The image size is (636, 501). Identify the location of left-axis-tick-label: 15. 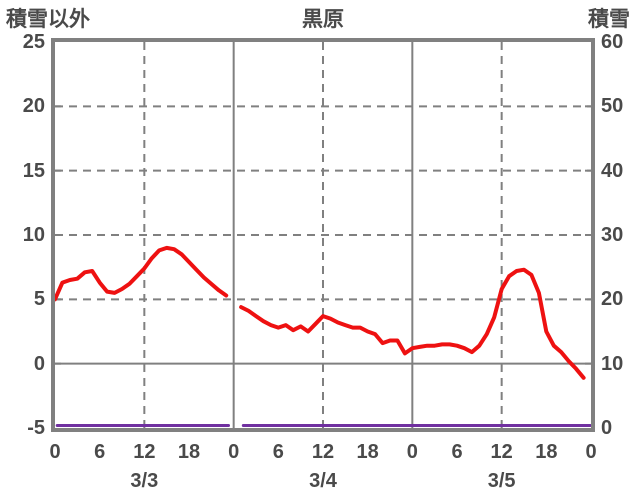
(33, 170).